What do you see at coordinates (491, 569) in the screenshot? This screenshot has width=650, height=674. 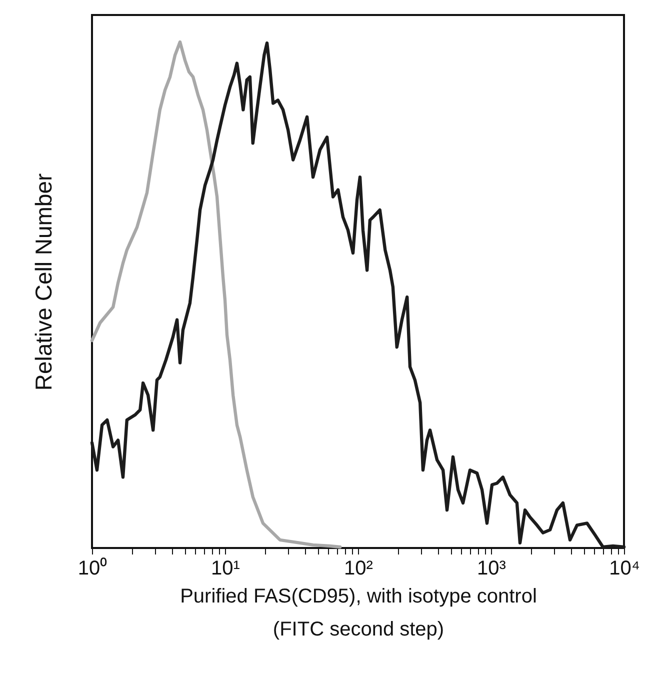 I see `x-tick-label: 10³` at bounding box center [491, 569].